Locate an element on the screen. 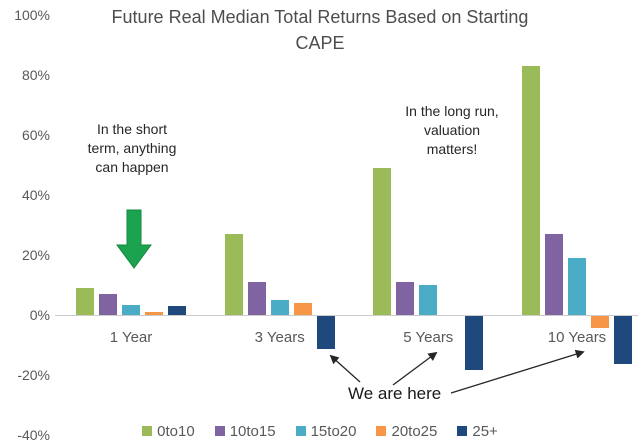  x-axis-line is located at coordinates (346, 315).